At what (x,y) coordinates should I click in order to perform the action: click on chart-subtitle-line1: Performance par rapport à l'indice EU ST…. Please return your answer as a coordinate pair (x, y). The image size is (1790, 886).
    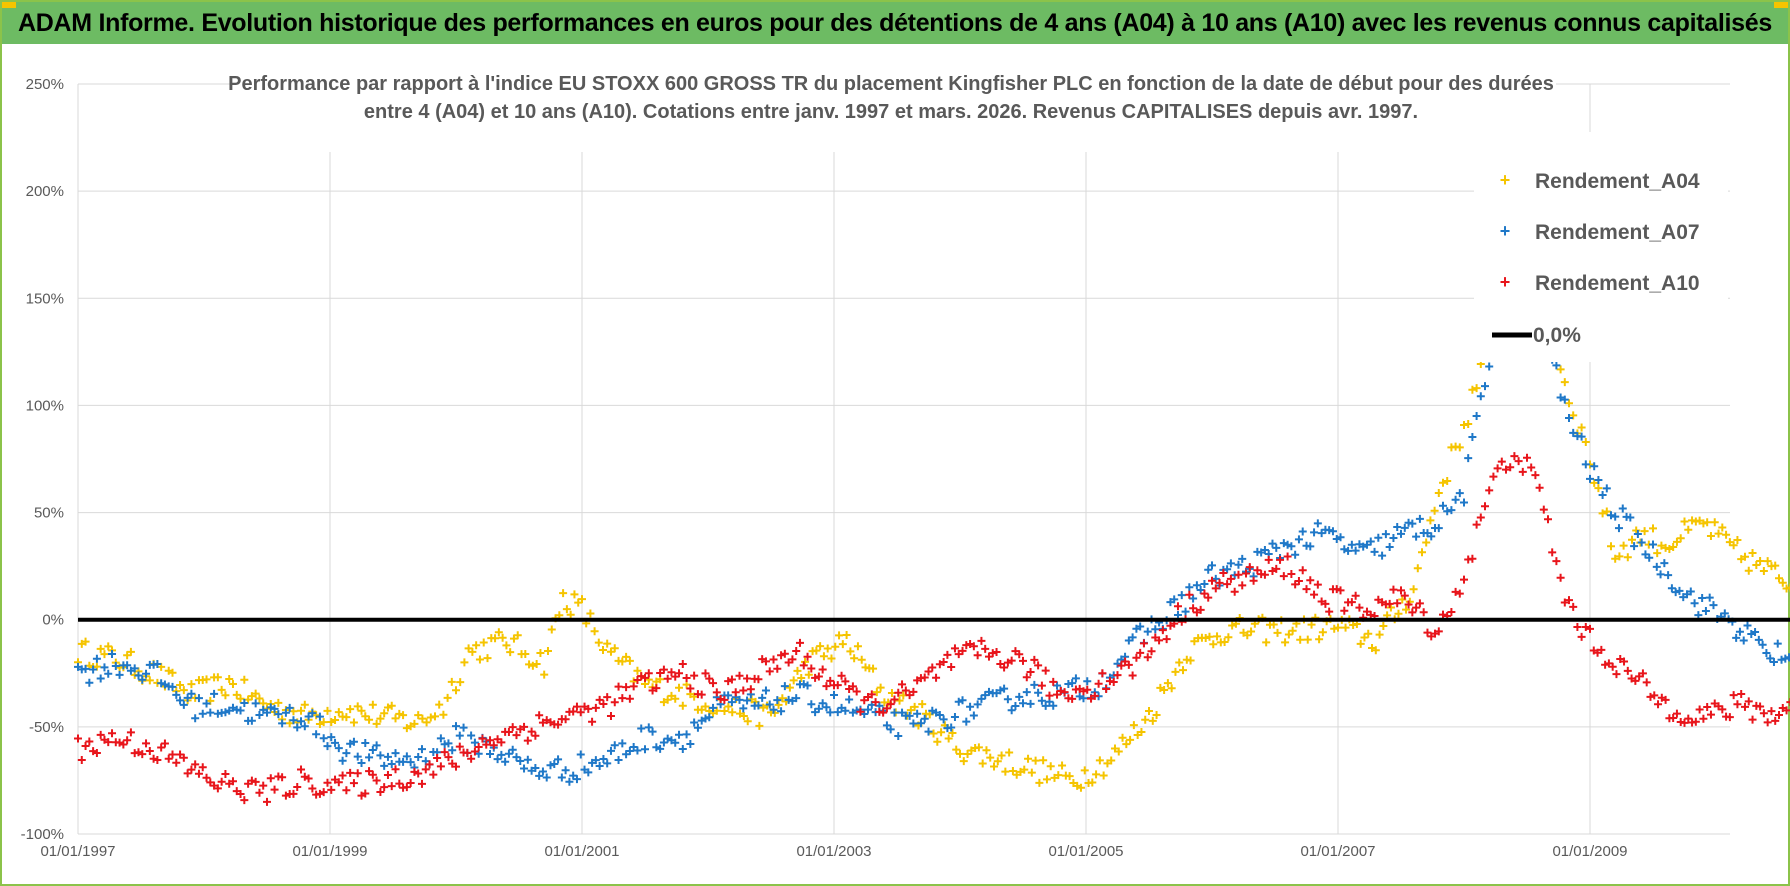
    Looking at the image, I should click on (891, 84).